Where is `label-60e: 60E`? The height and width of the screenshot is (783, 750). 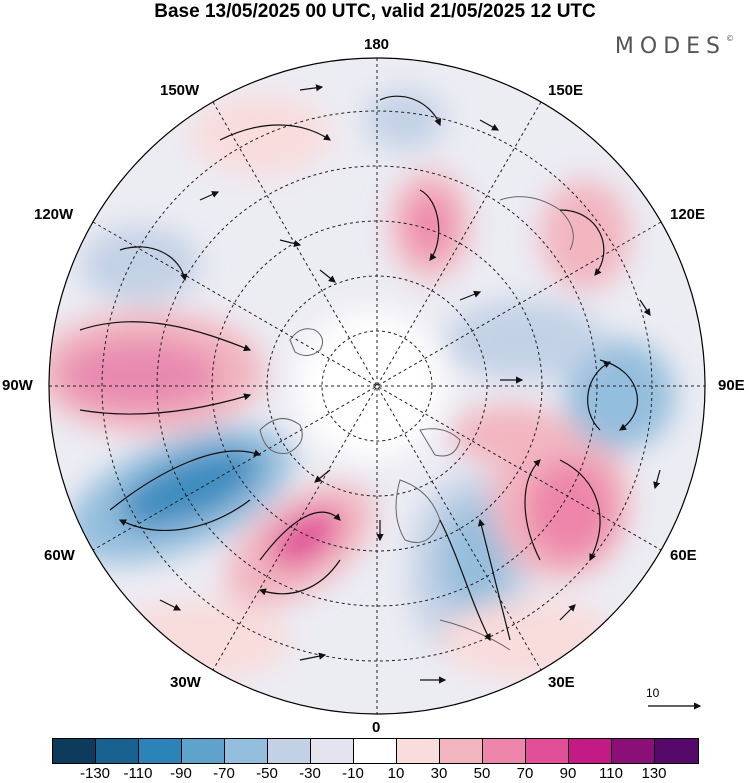 label-60e: 60E is located at coordinates (683, 555).